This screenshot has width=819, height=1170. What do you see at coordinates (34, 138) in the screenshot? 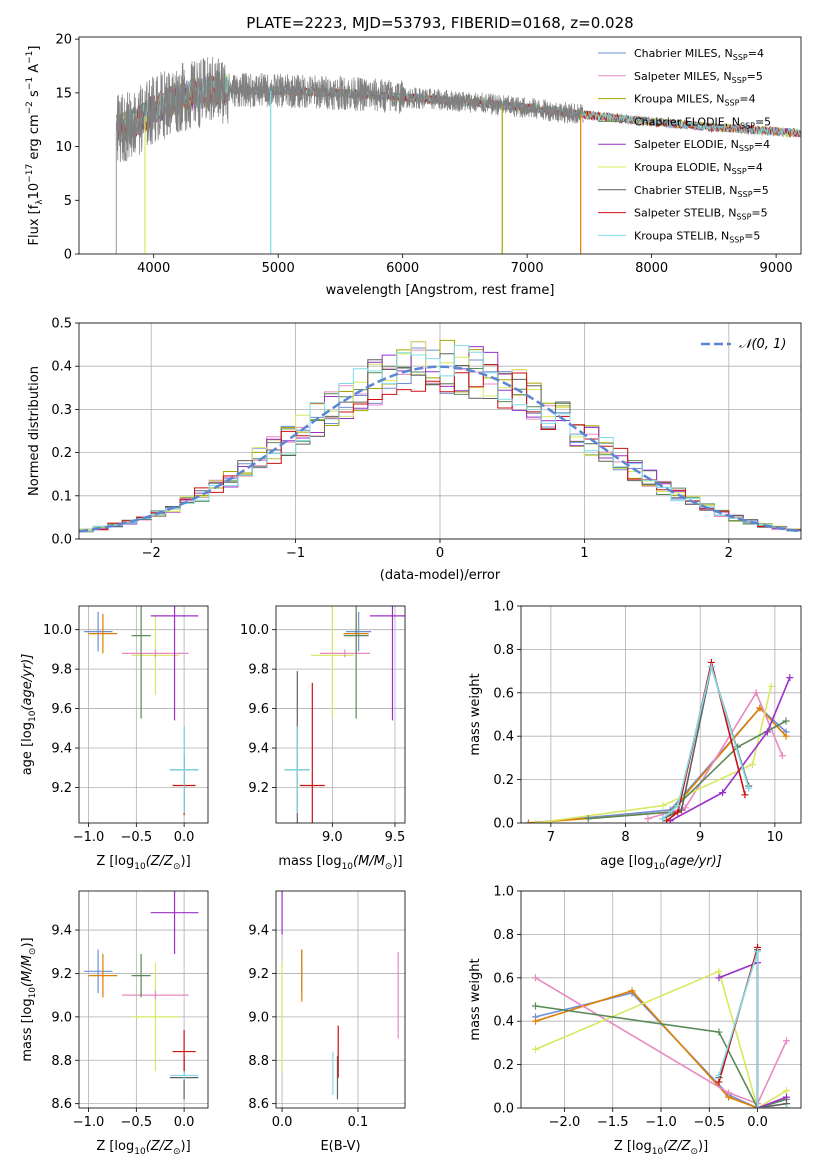
I see `label-part: erg cm` at bounding box center [34, 138].